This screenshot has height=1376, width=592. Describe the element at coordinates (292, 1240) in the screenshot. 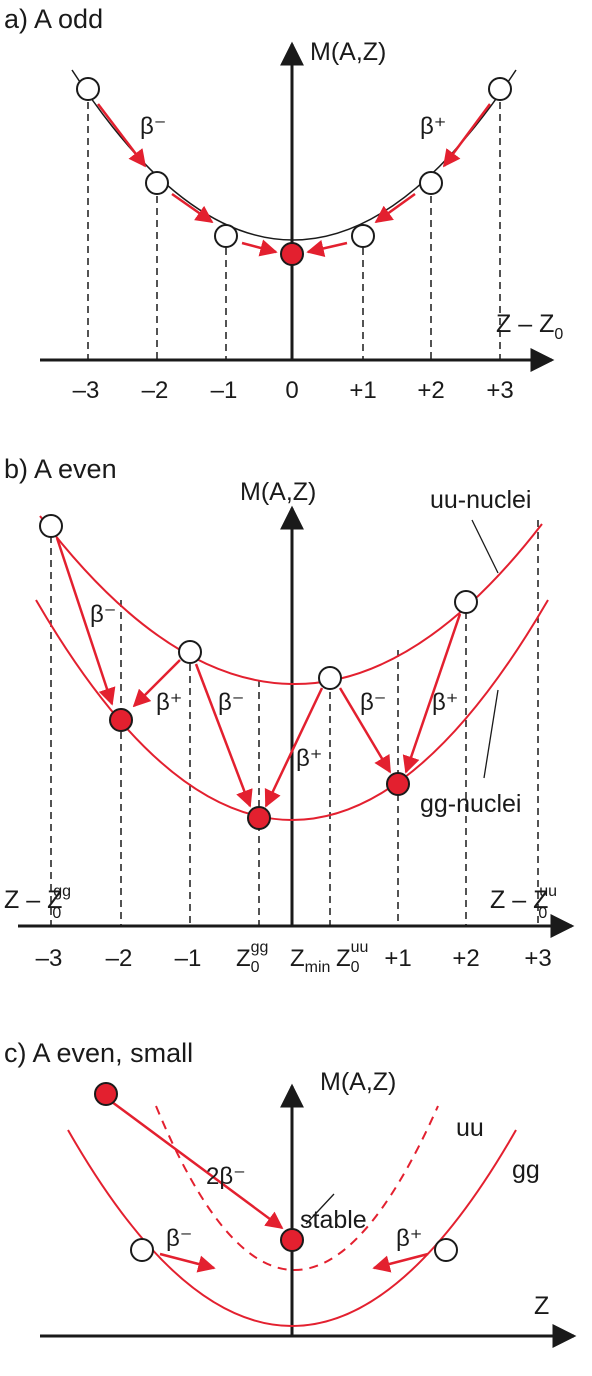

I see `panel-c-stable-nucleus` at that location.